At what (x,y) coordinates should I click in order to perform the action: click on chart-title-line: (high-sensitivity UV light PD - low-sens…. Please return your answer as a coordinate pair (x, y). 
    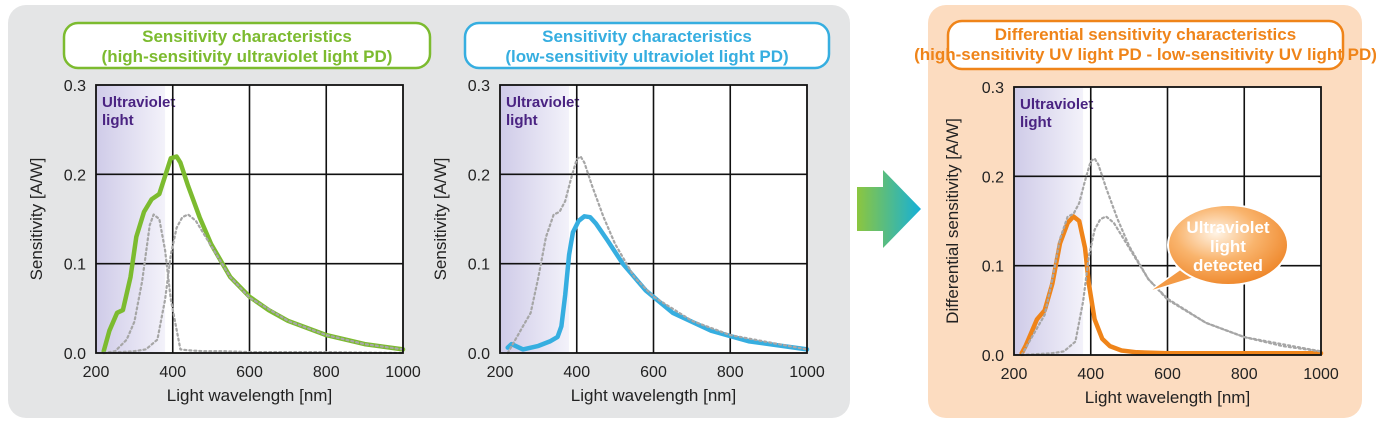
    Looking at the image, I should click on (1145, 54).